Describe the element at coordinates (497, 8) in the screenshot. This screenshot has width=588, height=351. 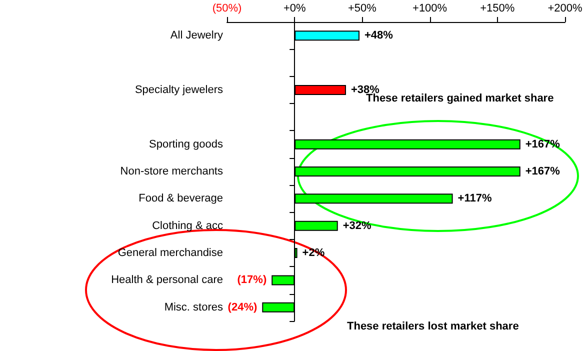
I see `x-tick-label: +150%` at that location.